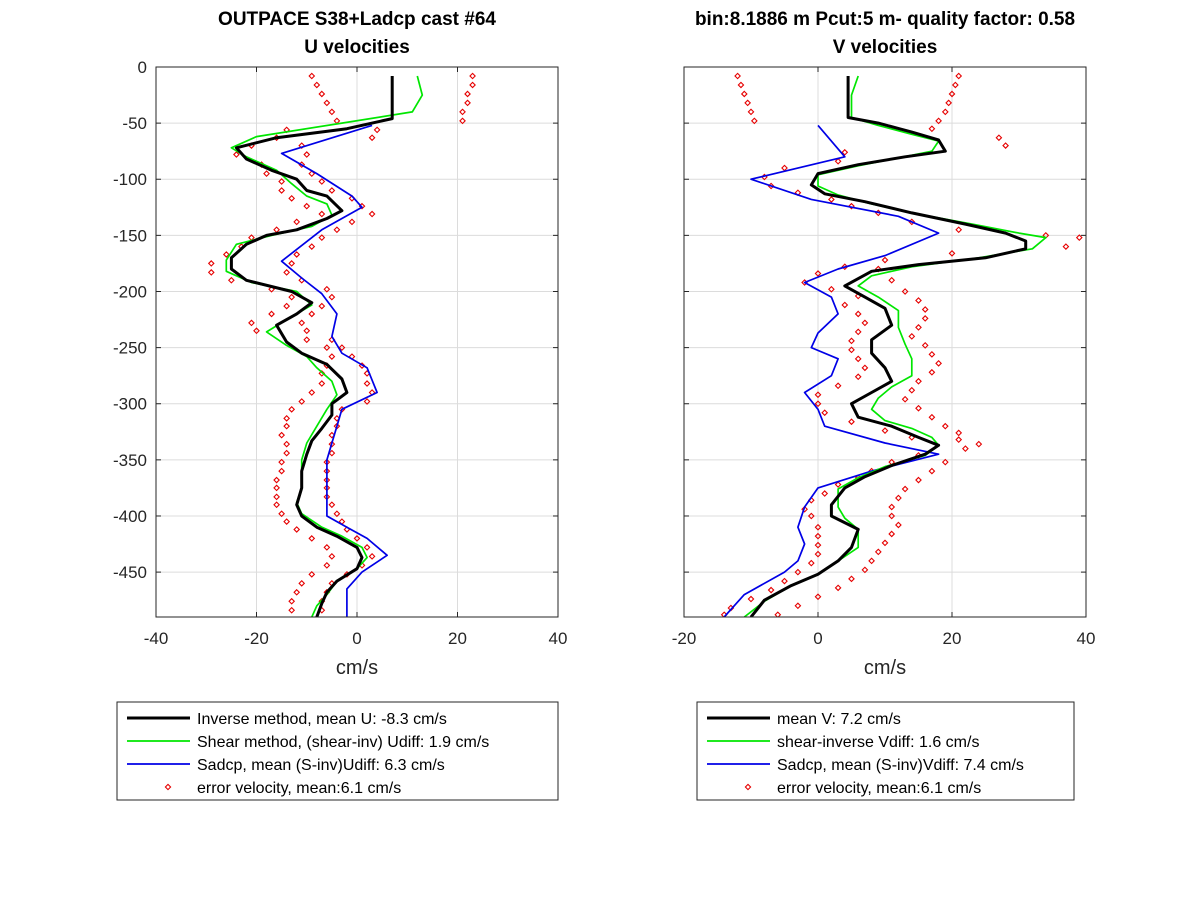  I want to click on u-inverse-line, so click(311, 346).